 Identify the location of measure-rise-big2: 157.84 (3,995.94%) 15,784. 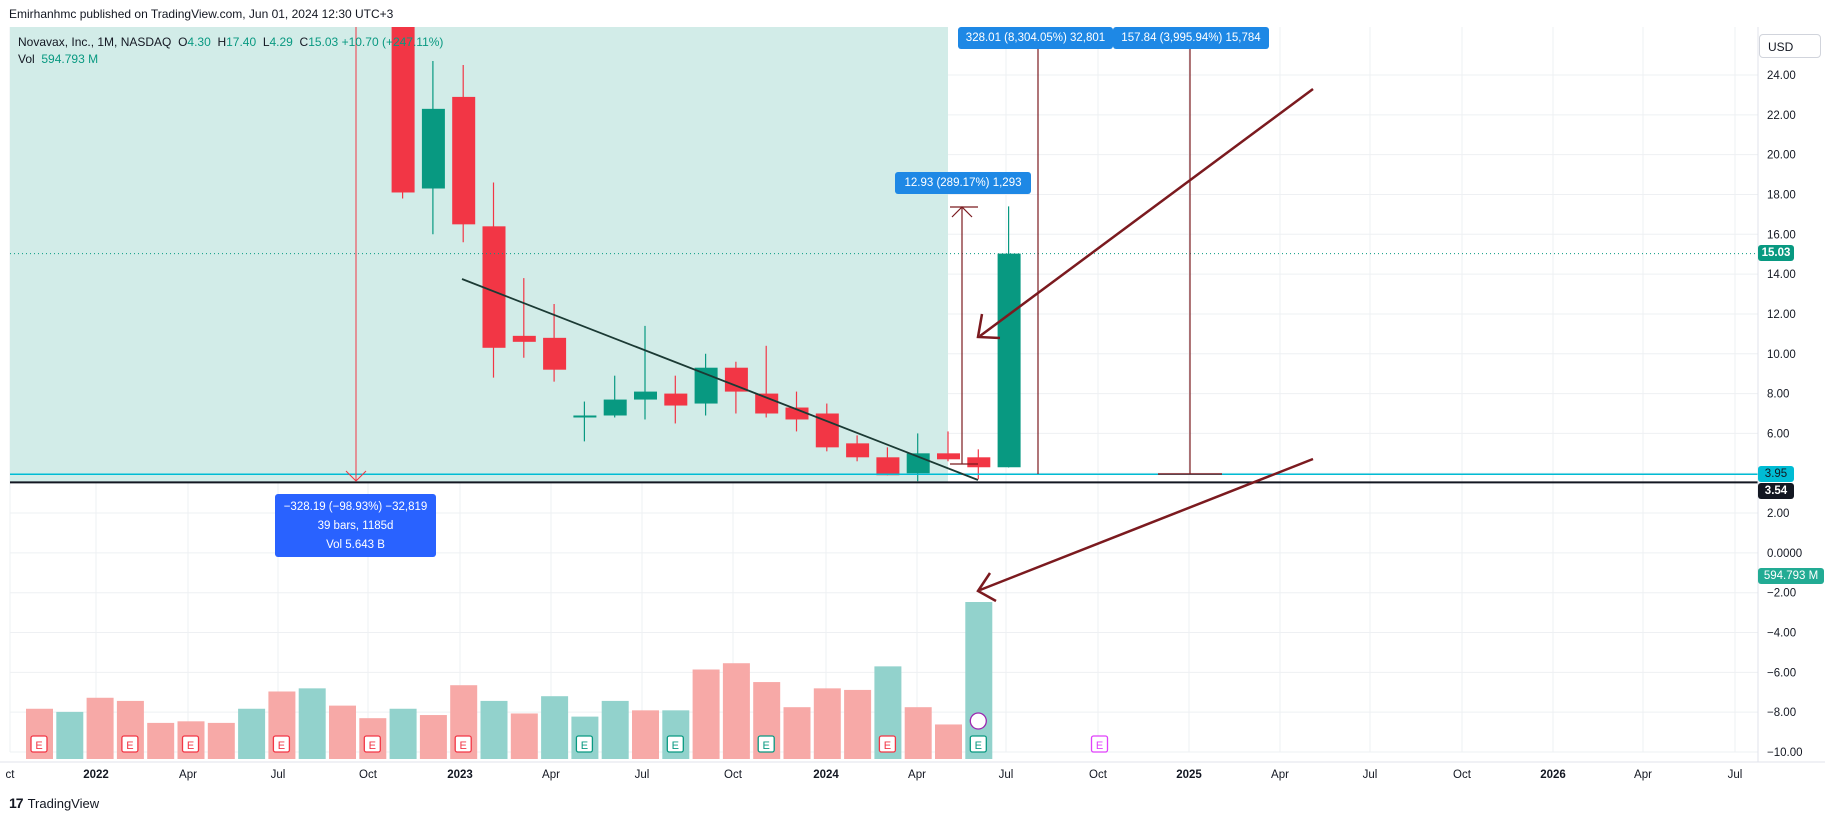
(1191, 38).